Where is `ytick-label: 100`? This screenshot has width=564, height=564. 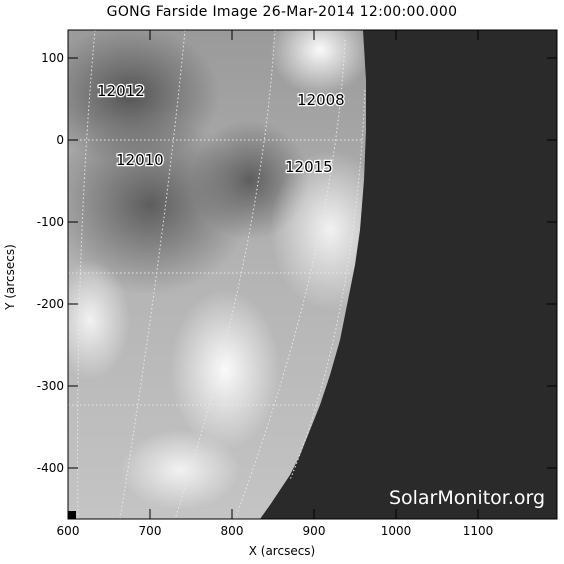
ytick-label: 100 is located at coordinates (52, 58).